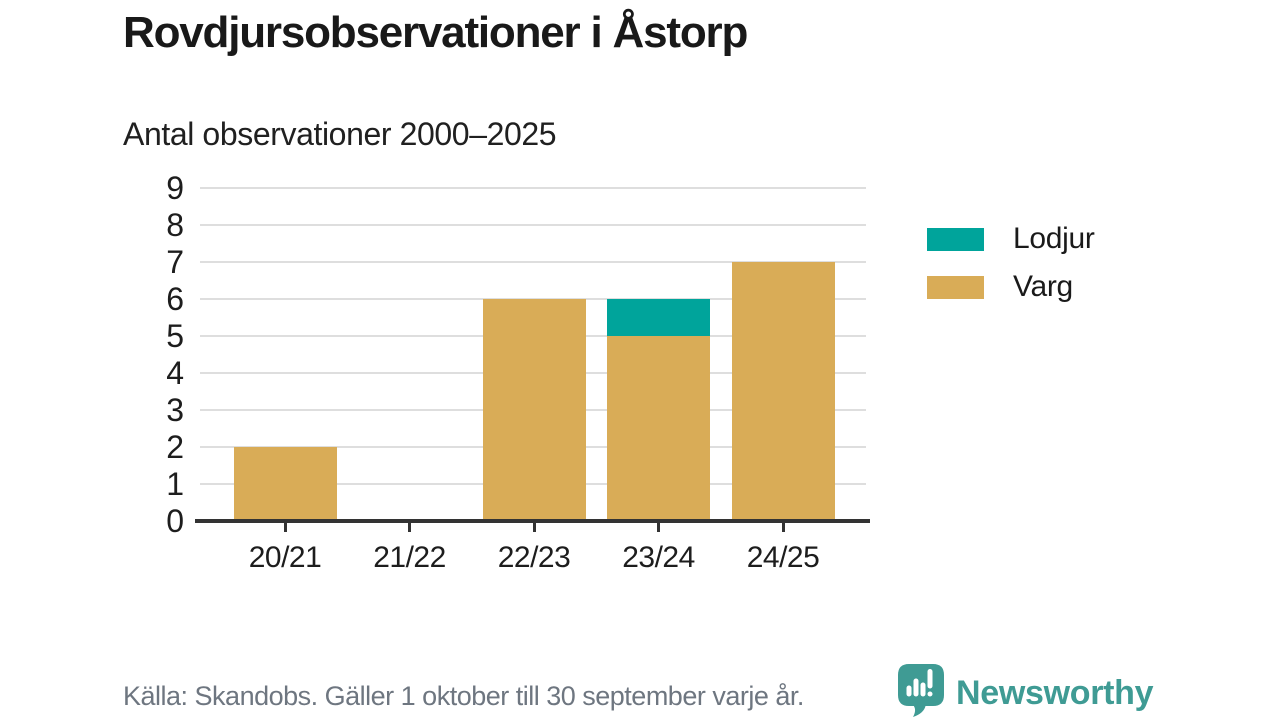  Describe the element at coordinates (534, 557) in the screenshot. I see `x-axis-label: 22/23` at that location.